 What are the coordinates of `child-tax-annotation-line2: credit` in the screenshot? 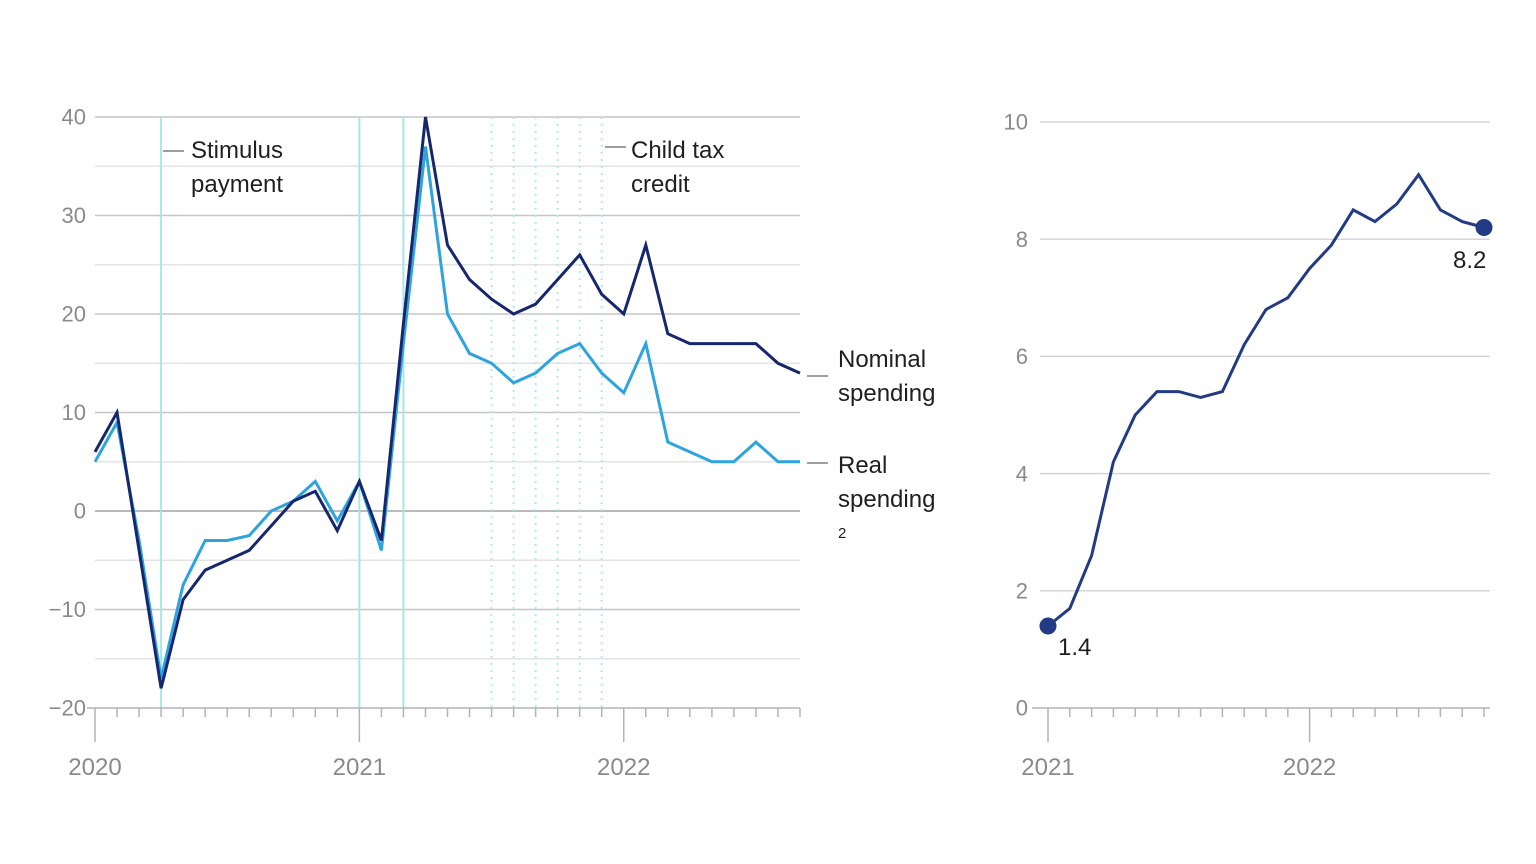 It's located at (660, 184).